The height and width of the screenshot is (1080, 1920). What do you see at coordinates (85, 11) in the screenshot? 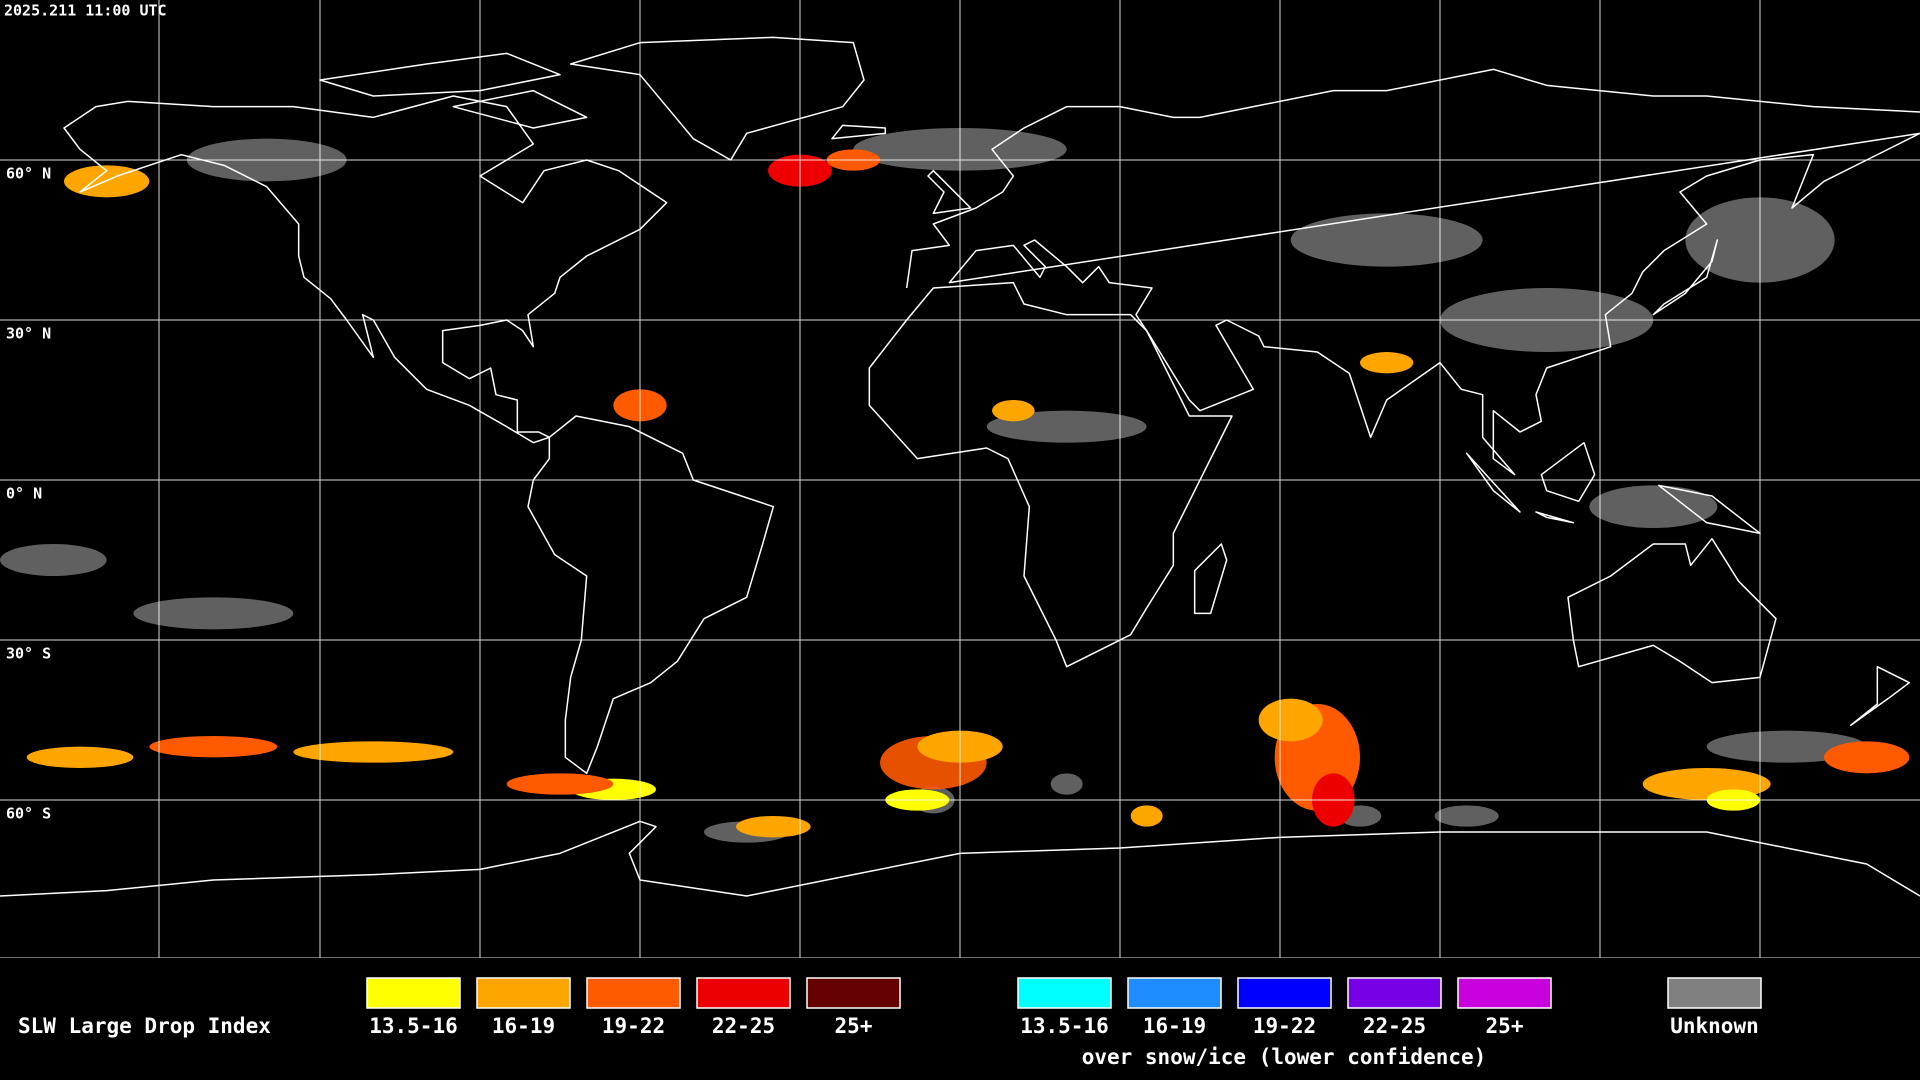
I see `timestamp: 2025.211 11:00 UTC` at bounding box center [85, 11].